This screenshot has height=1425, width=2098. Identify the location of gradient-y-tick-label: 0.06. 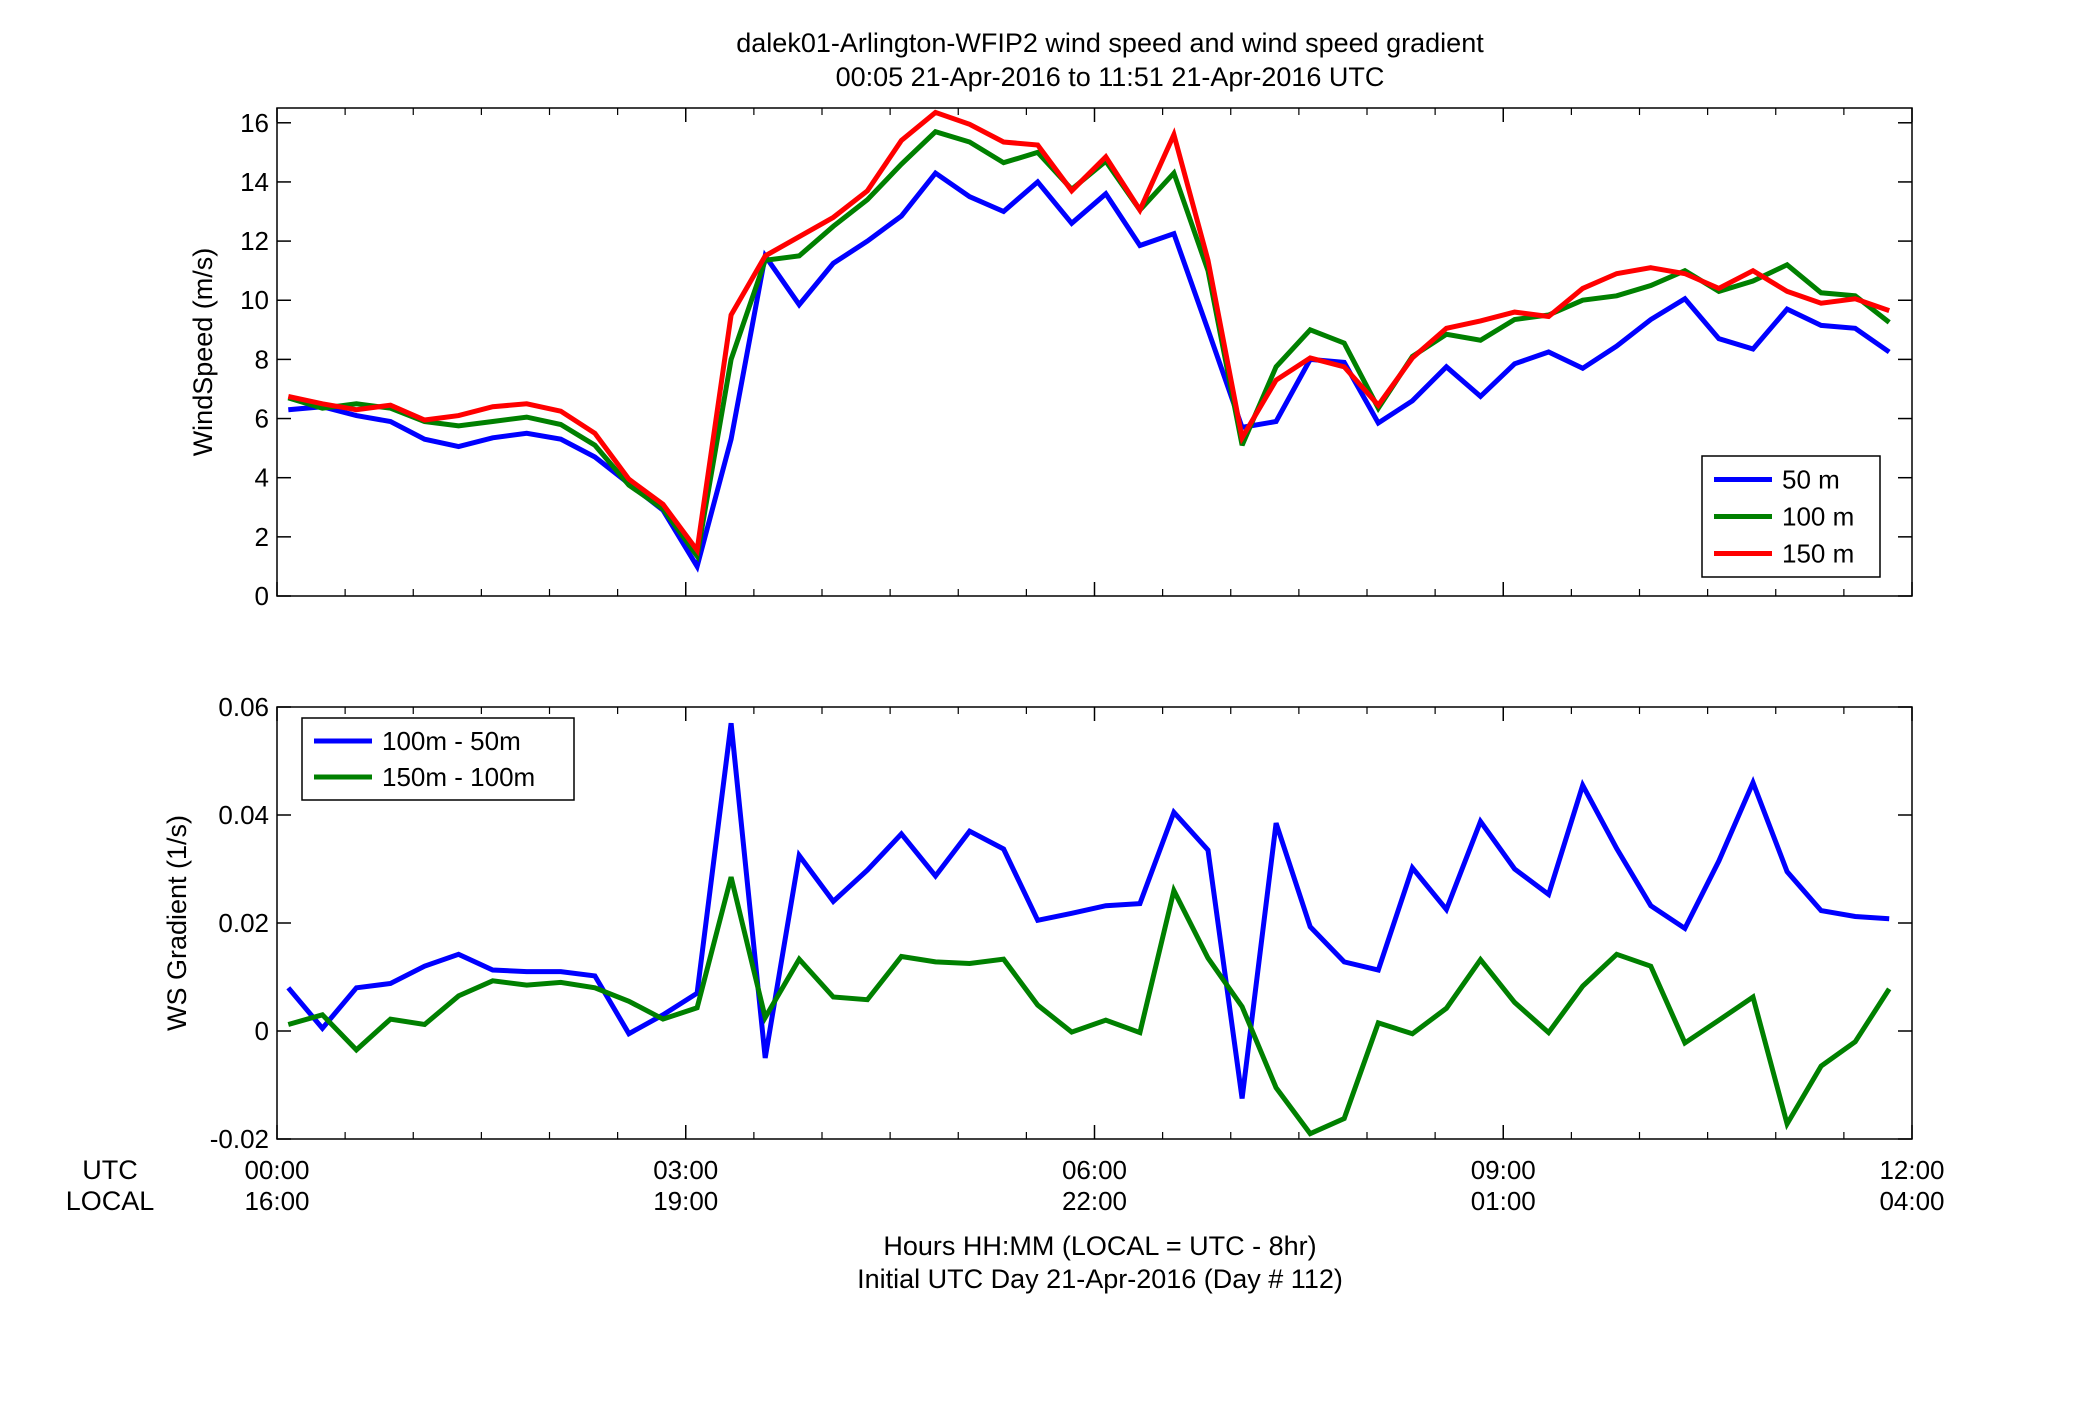
(243, 707).